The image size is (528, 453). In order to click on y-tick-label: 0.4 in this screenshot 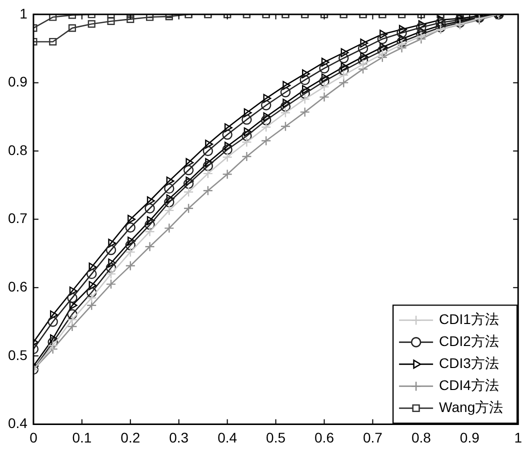, I will do `click(18, 423)`.